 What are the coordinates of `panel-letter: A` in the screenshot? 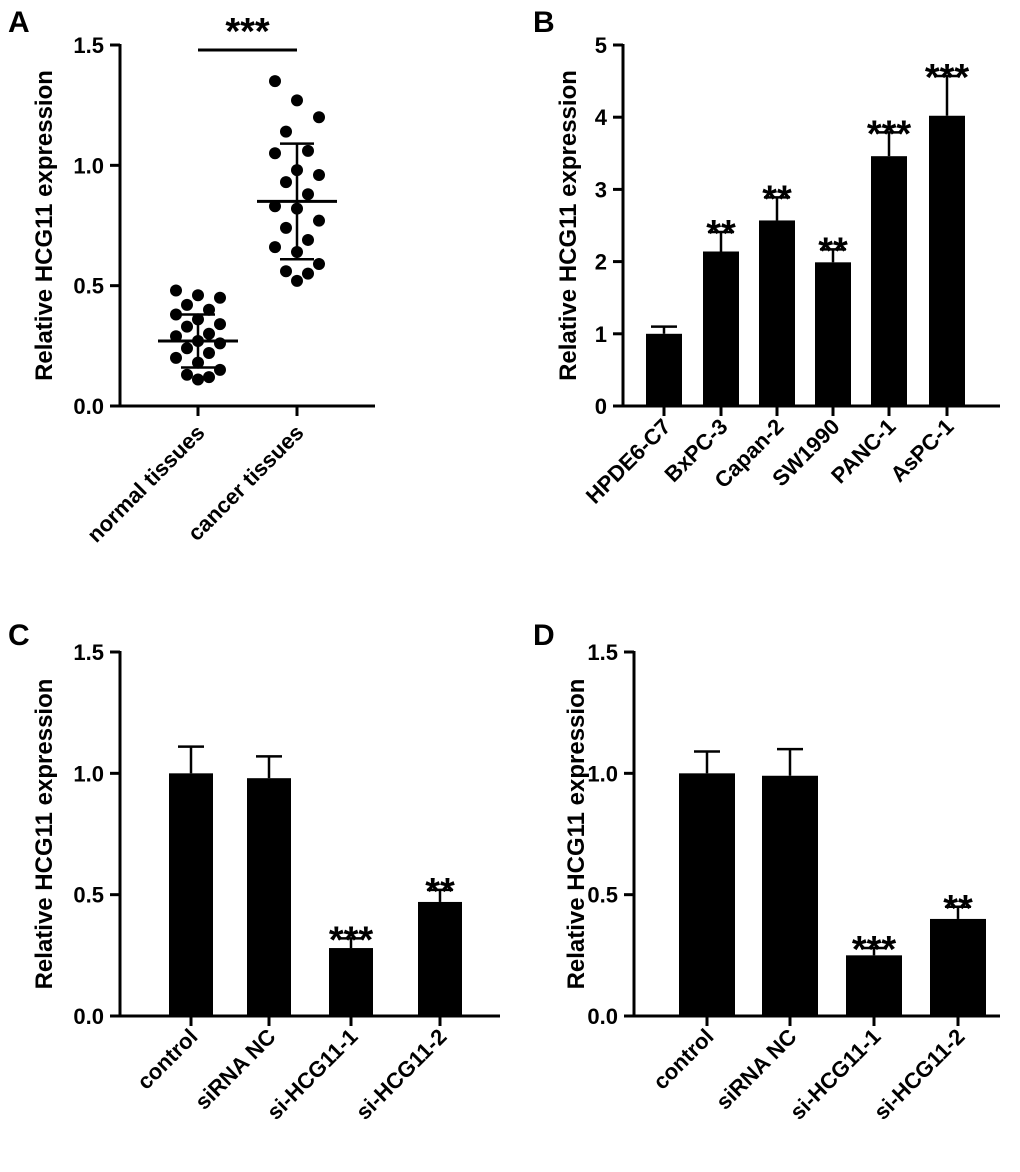 It's located at (19, 22).